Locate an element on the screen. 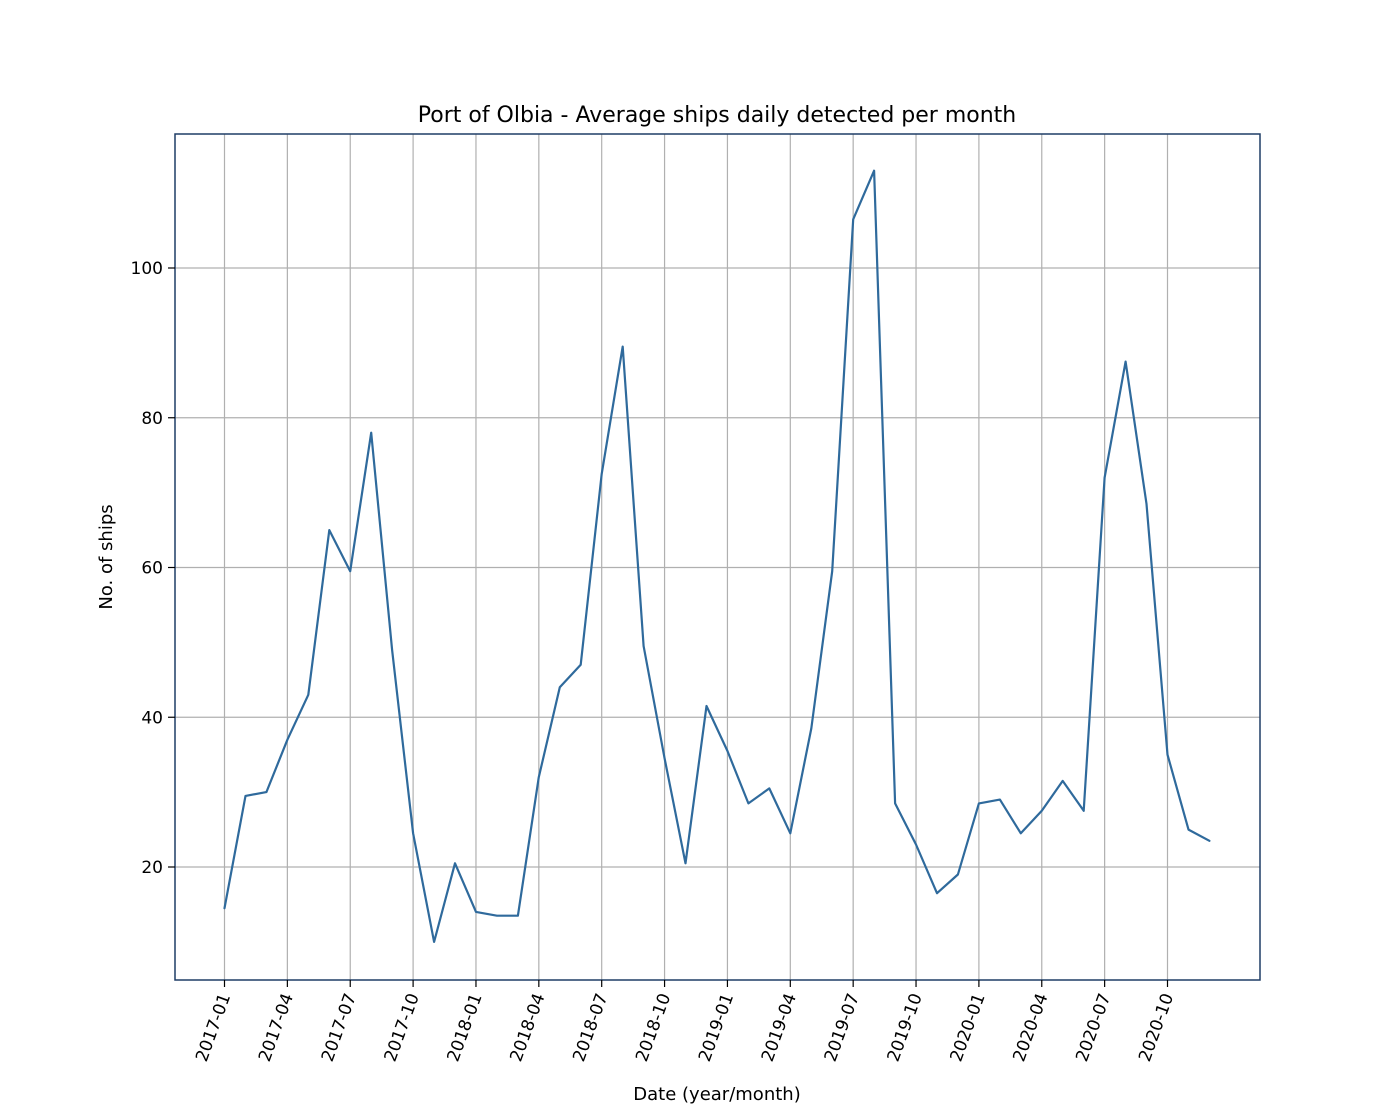  y-tick-label: 20 is located at coordinates (152, 868).